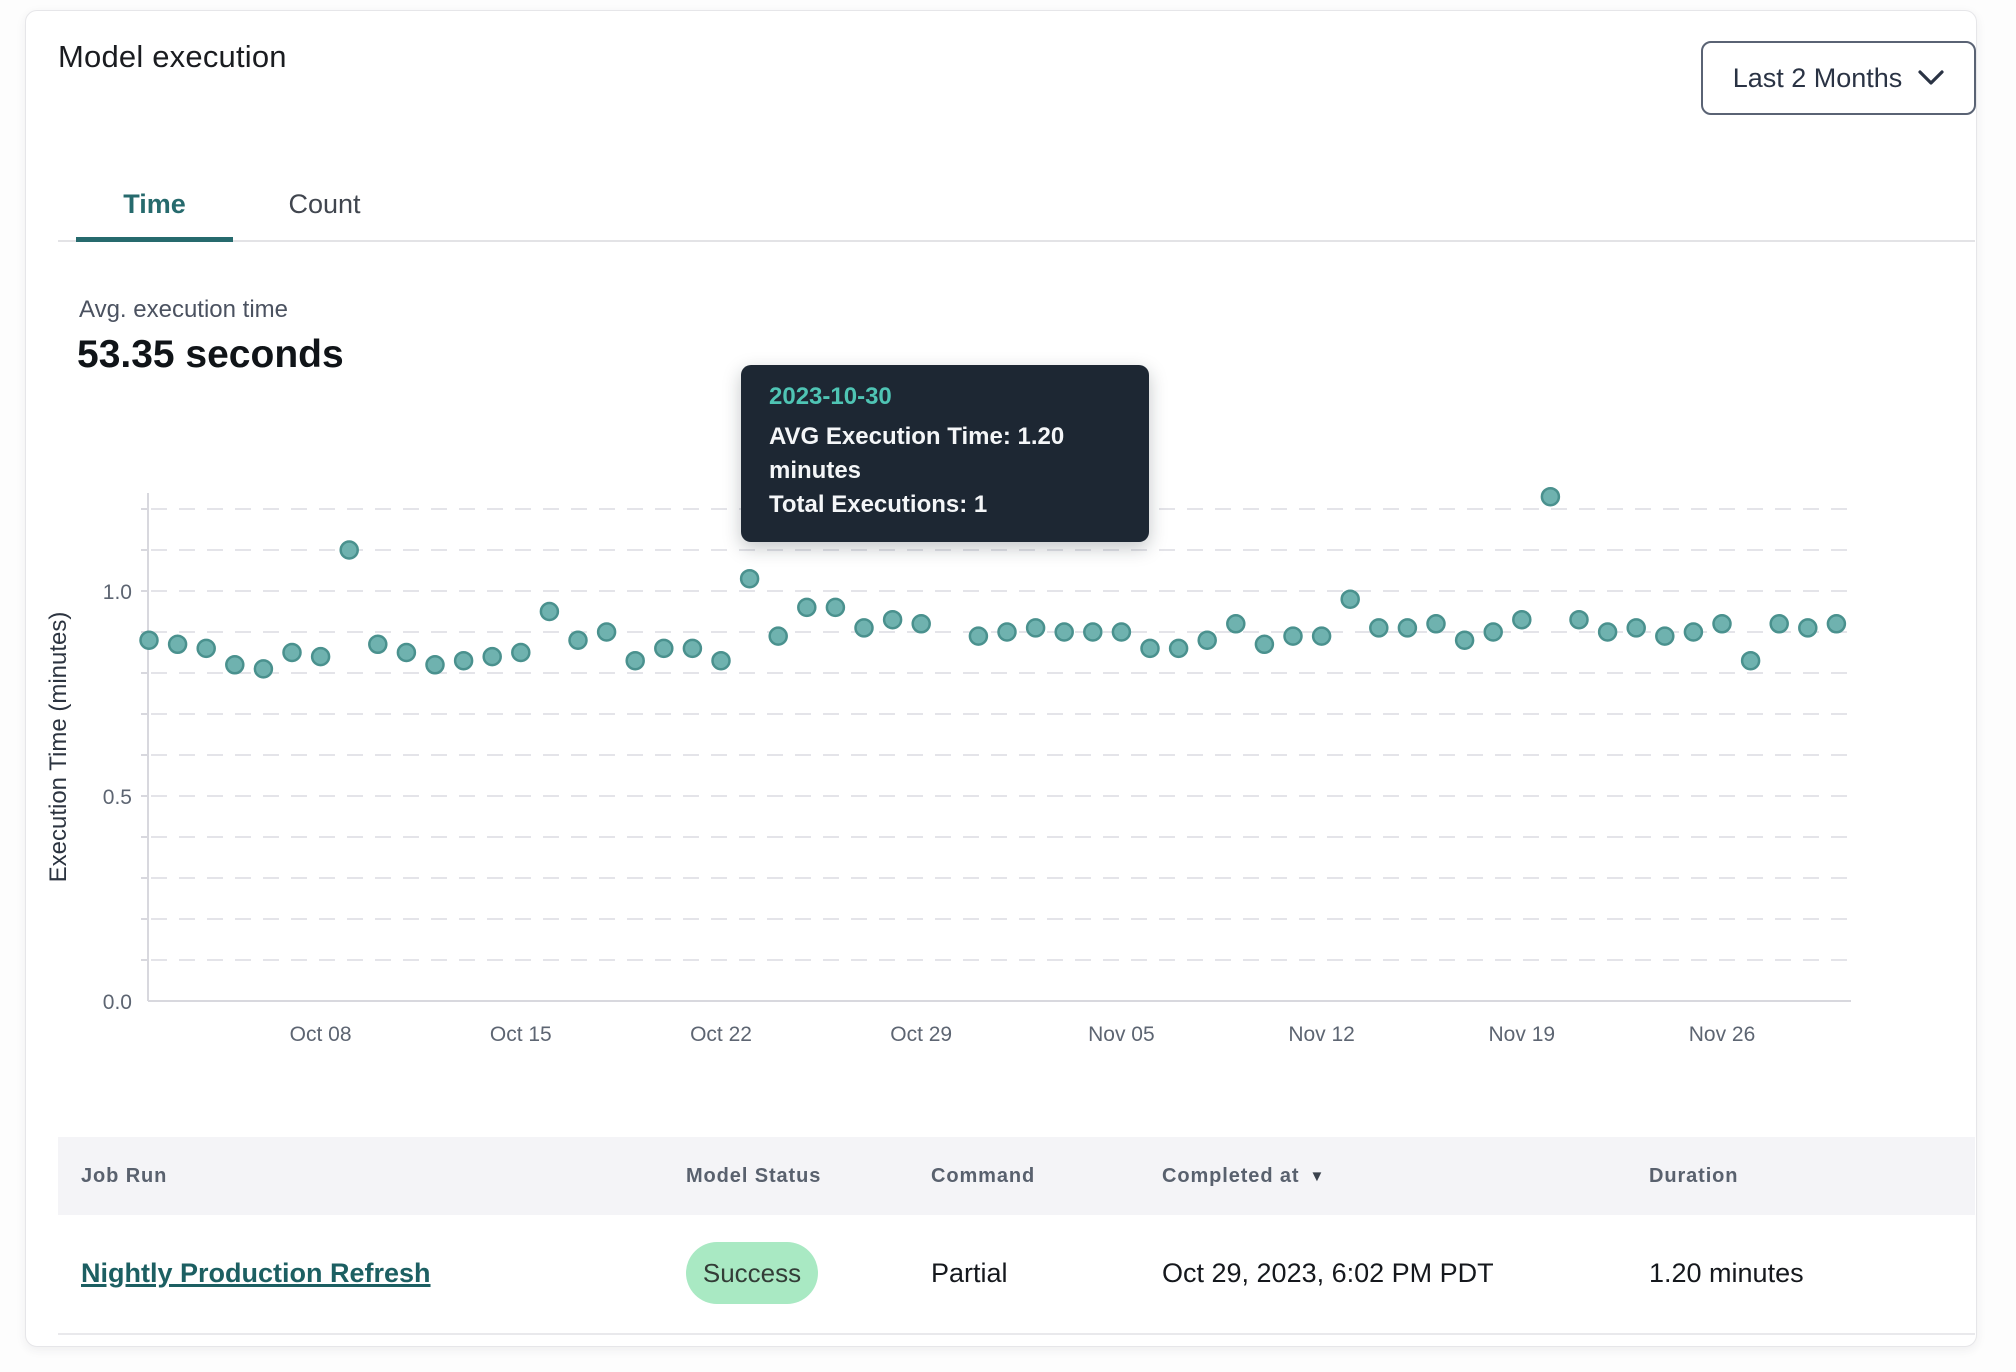 The height and width of the screenshot is (1372, 2016). What do you see at coordinates (1016, 241) in the screenshot?
I see `tabs-divider` at bounding box center [1016, 241].